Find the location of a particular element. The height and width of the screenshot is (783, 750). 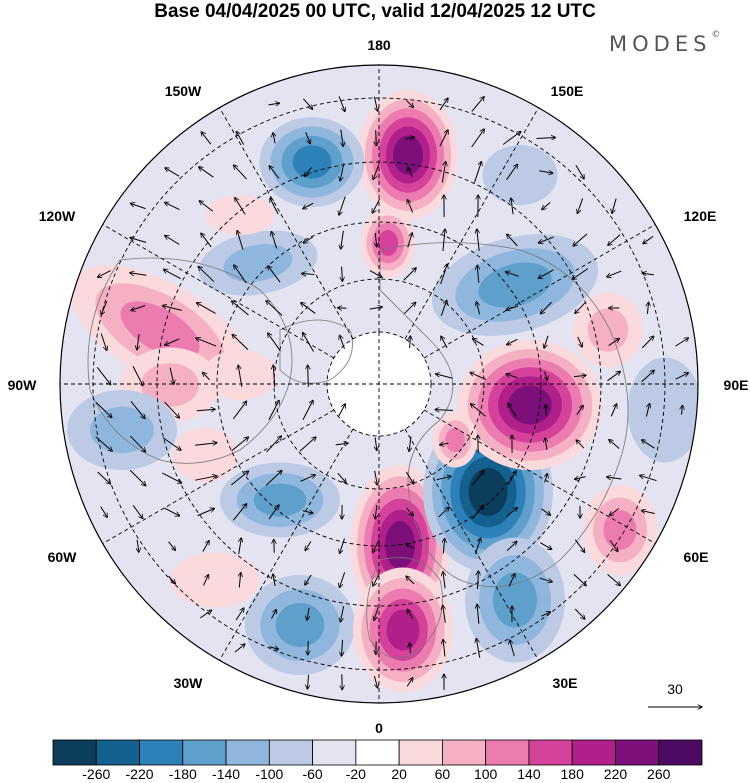

lon-label-0: 0 is located at coordinates (379, 728).